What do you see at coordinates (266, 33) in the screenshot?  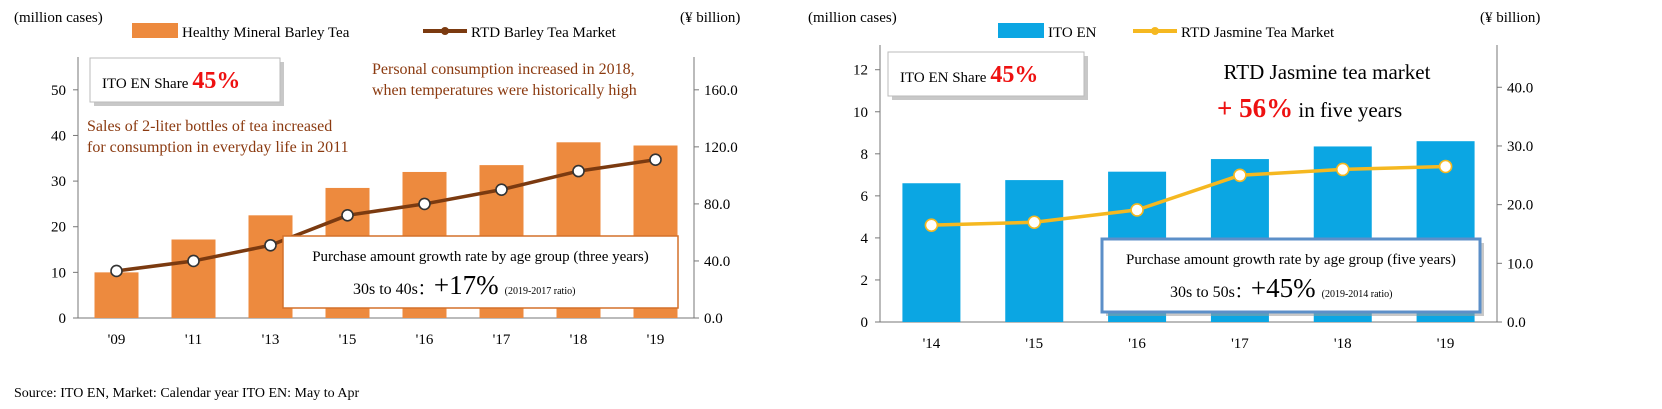 I see `barley-legend-bar-label: Healthy Mineral Barley Tea` at bounding box center [266, 33].